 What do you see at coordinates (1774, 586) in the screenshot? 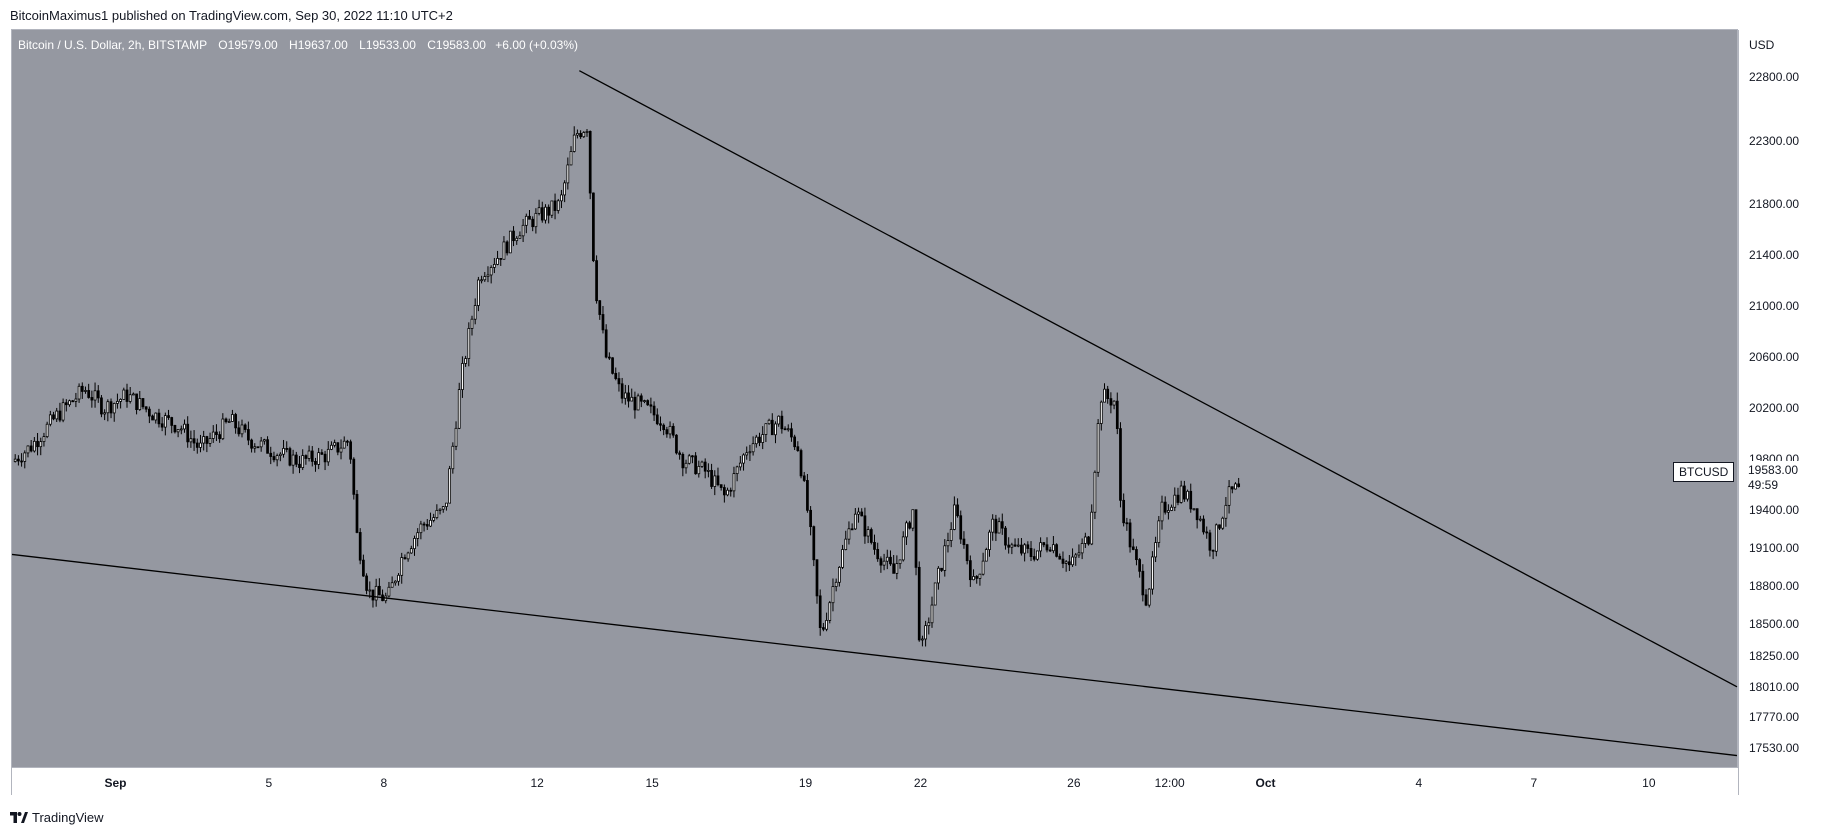
I see `price-tick-label: 18800.00` at bounding box center [1774, 586].